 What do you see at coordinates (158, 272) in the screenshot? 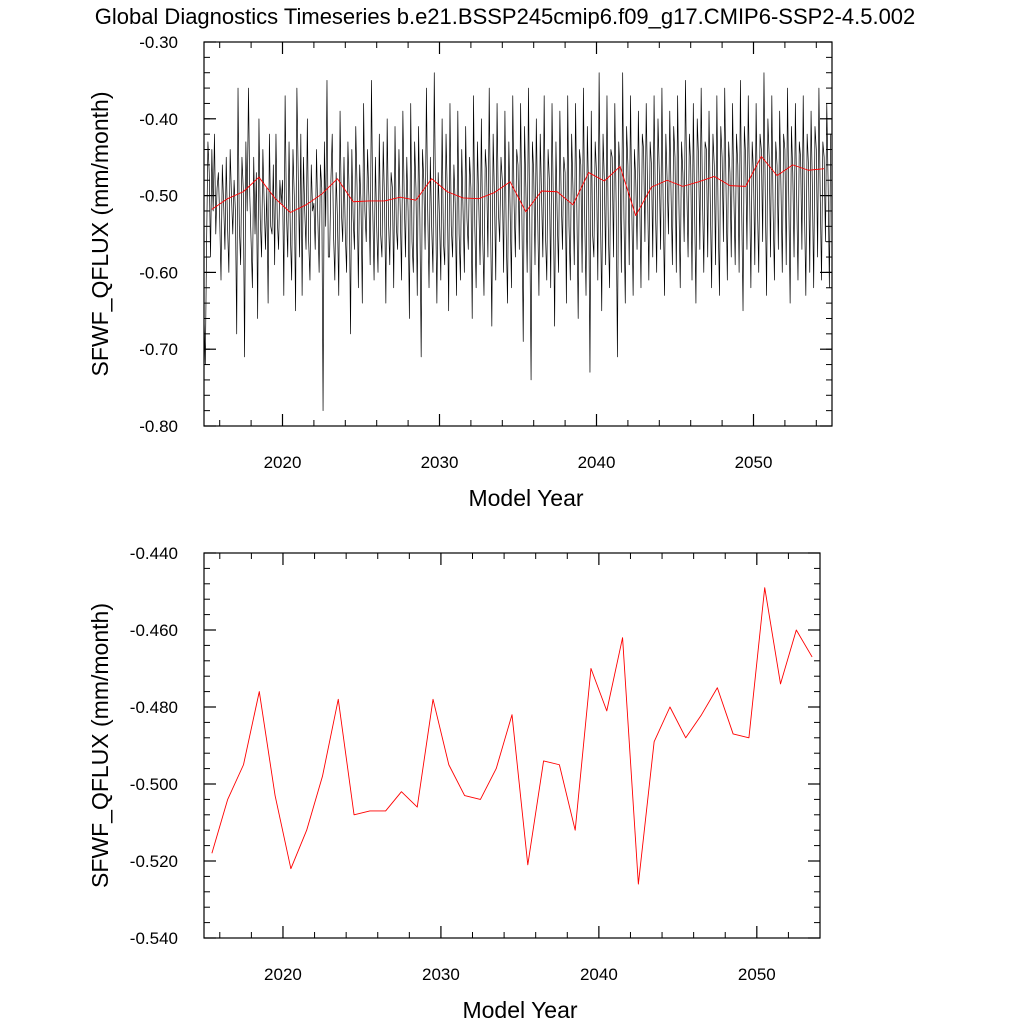
I see `y-tick-label: -0.60` at bounding box center [158, 272].